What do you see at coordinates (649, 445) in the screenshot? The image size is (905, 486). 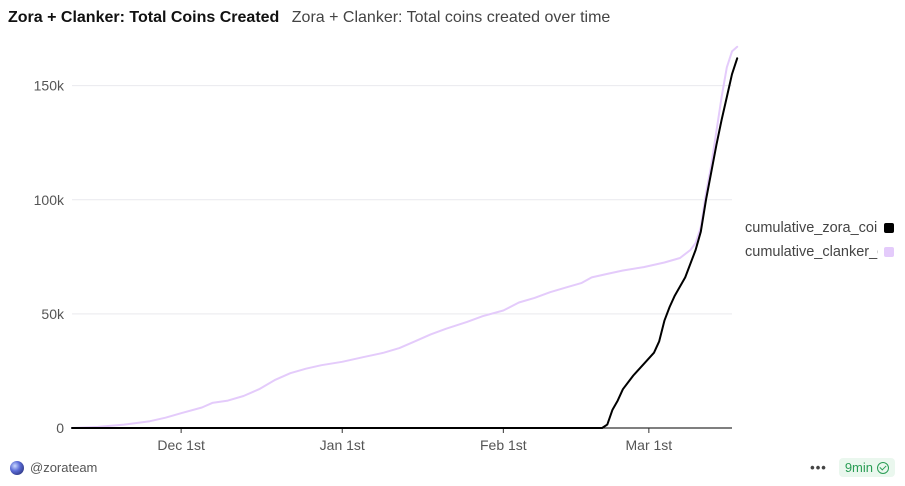 I see `x-tick-label: Mar 1st` at bounding box center [649, 445].